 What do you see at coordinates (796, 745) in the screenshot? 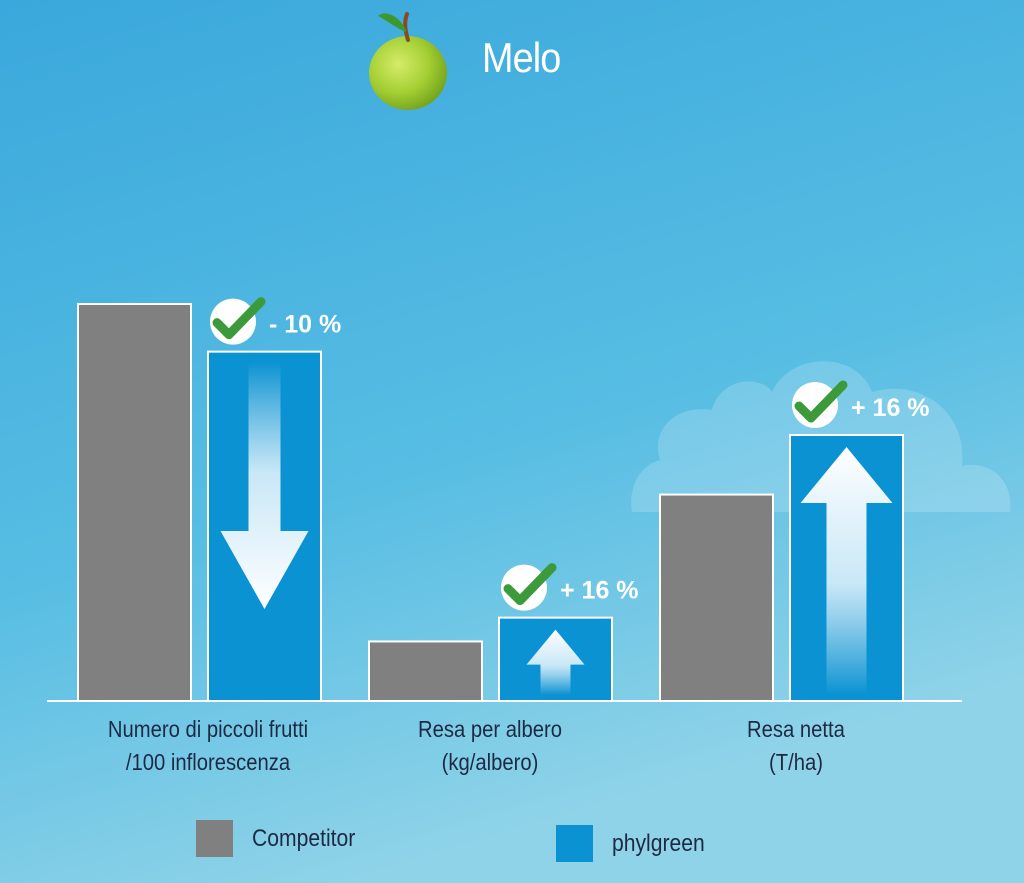
I see `category-label-net-yield: Resa netta (T/ha)` at bounding box center [796, 745].